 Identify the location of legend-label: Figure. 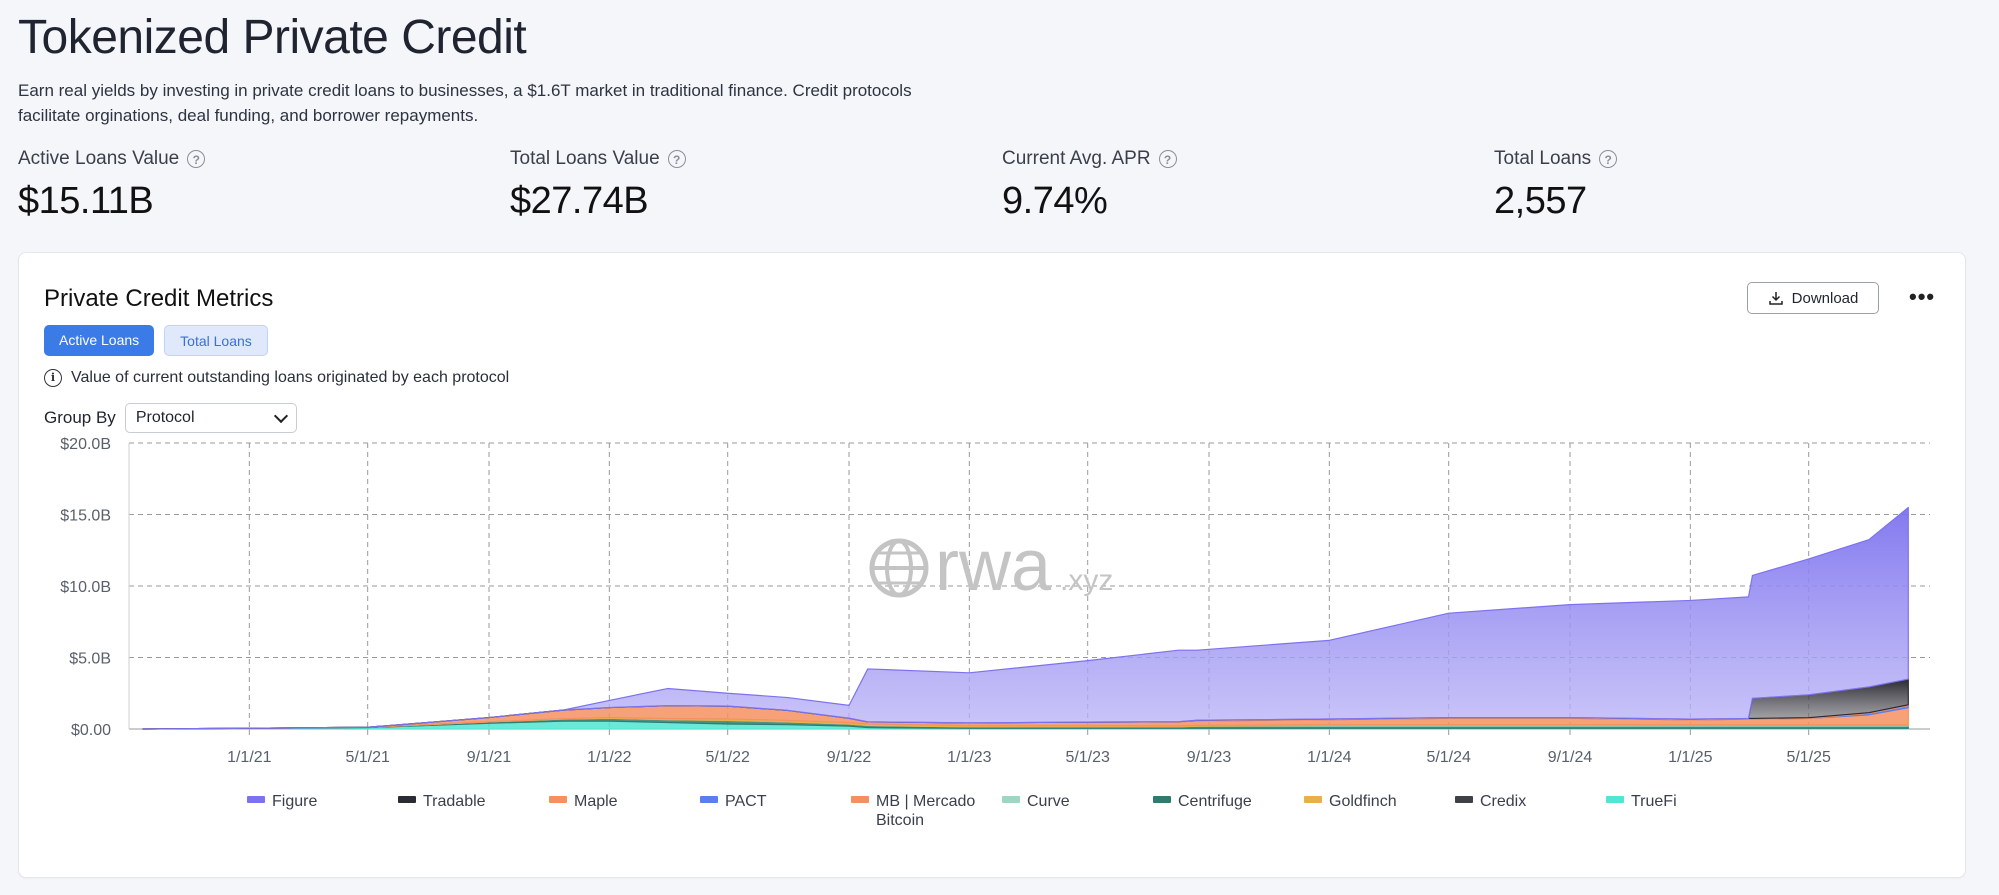
(294, 801).